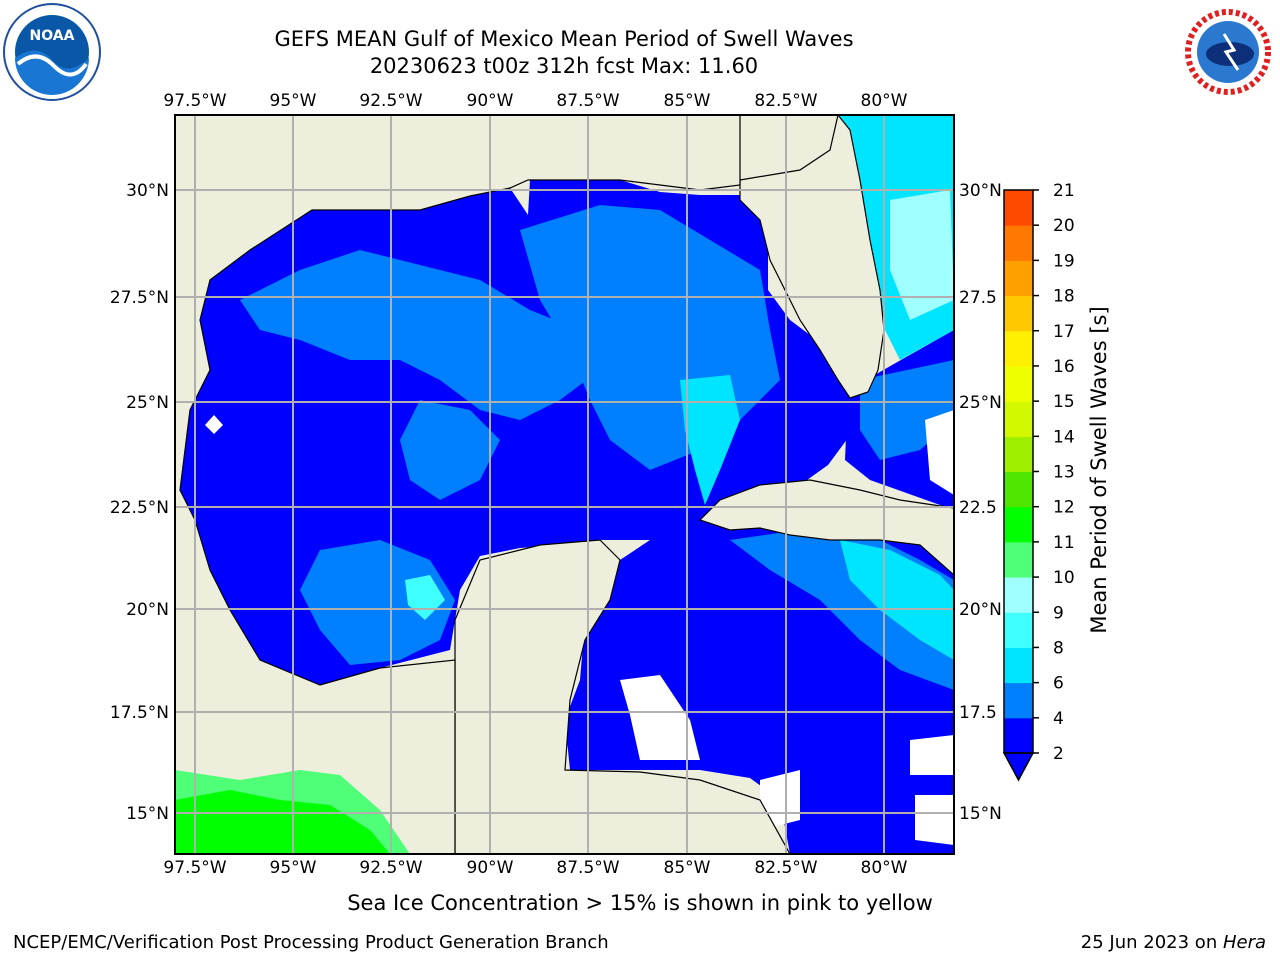  I want to click on date-stamp: 25 Jun 2023 on Hera, so click(1173, 942).